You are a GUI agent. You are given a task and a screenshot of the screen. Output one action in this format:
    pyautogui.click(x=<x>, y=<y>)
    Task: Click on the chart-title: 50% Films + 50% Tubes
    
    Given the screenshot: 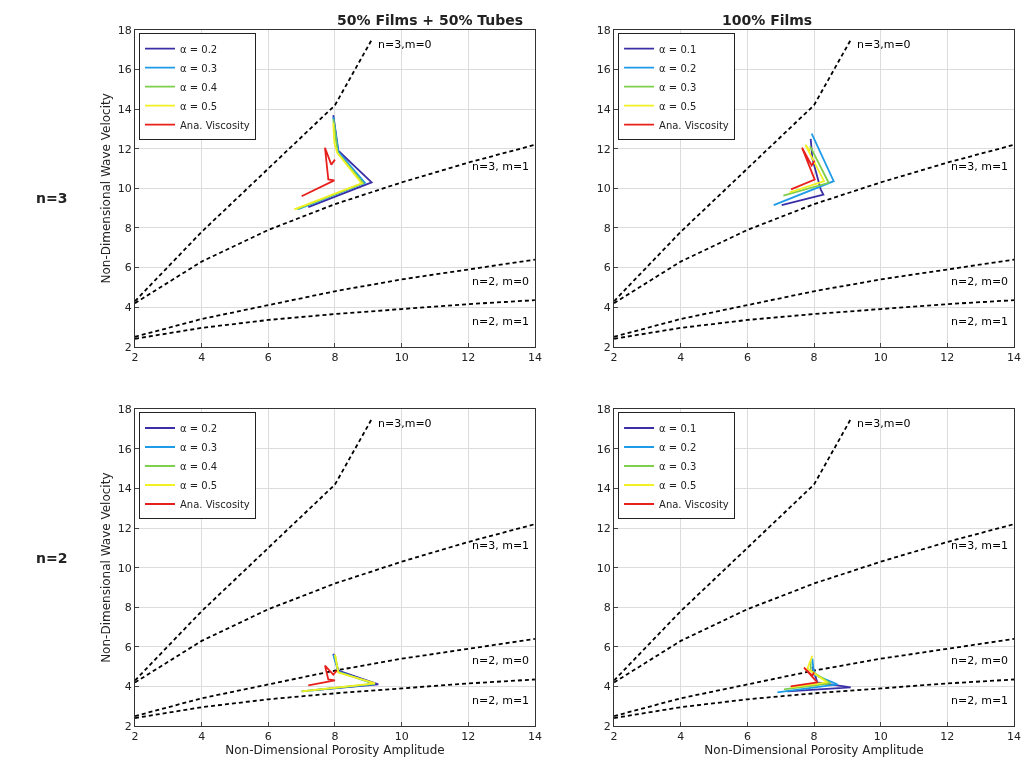 What is the action you would take?
    pyautogui.click(x=430, y=20)
    